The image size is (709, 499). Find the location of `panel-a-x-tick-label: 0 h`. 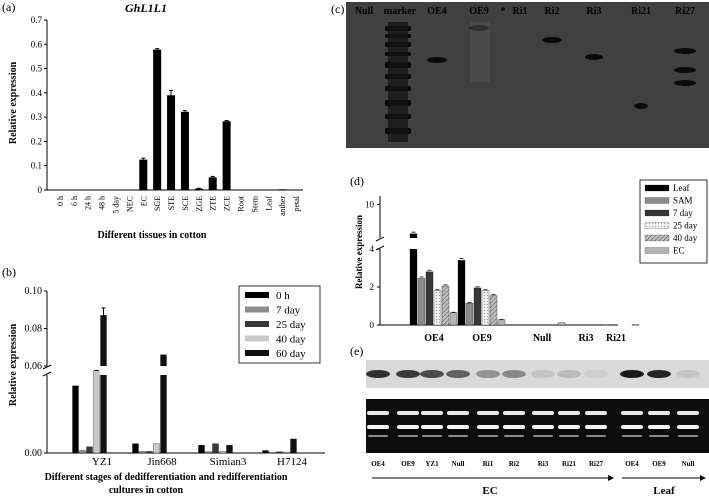

panel-a-x-tick-label: 0 h is located at coordinates (60, 201).